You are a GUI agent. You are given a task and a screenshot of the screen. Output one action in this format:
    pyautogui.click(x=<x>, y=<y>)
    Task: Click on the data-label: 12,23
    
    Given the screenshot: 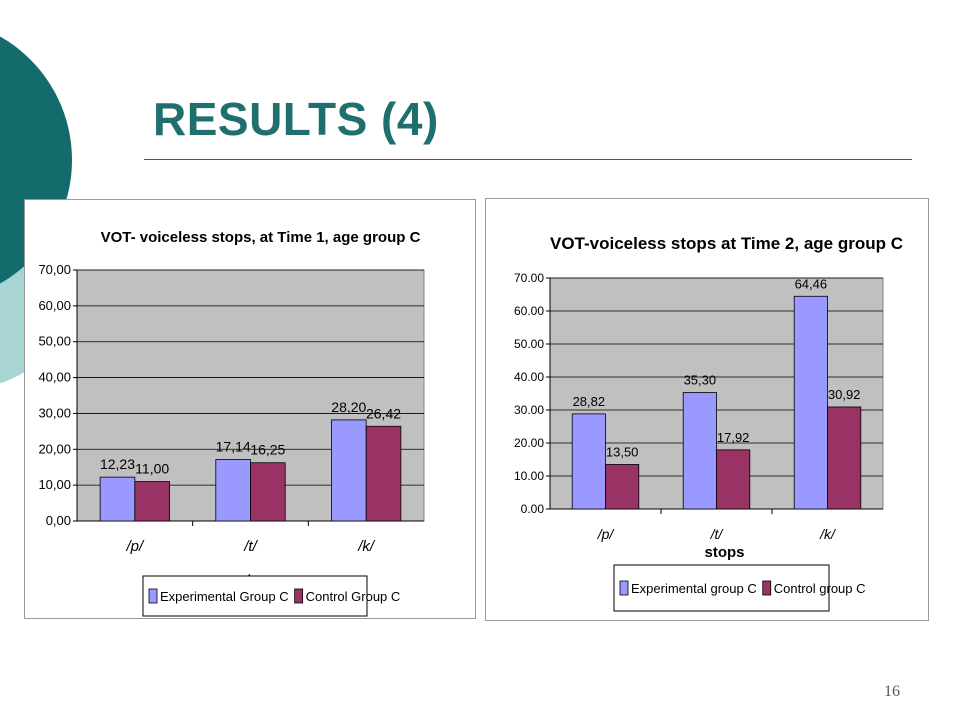 What is the action you would take?
    pyautogui.click(x=117, y=464)
    